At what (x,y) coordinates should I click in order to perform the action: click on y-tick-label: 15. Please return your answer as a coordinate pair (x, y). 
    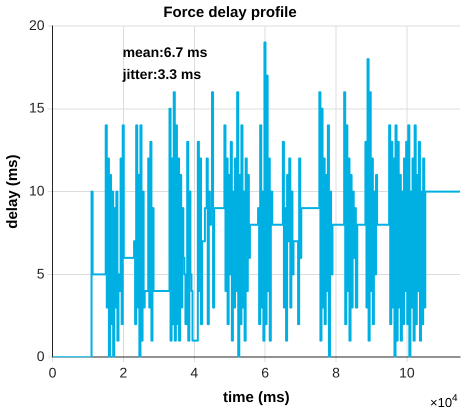
    Looking at the image, I should click on (36, 108).